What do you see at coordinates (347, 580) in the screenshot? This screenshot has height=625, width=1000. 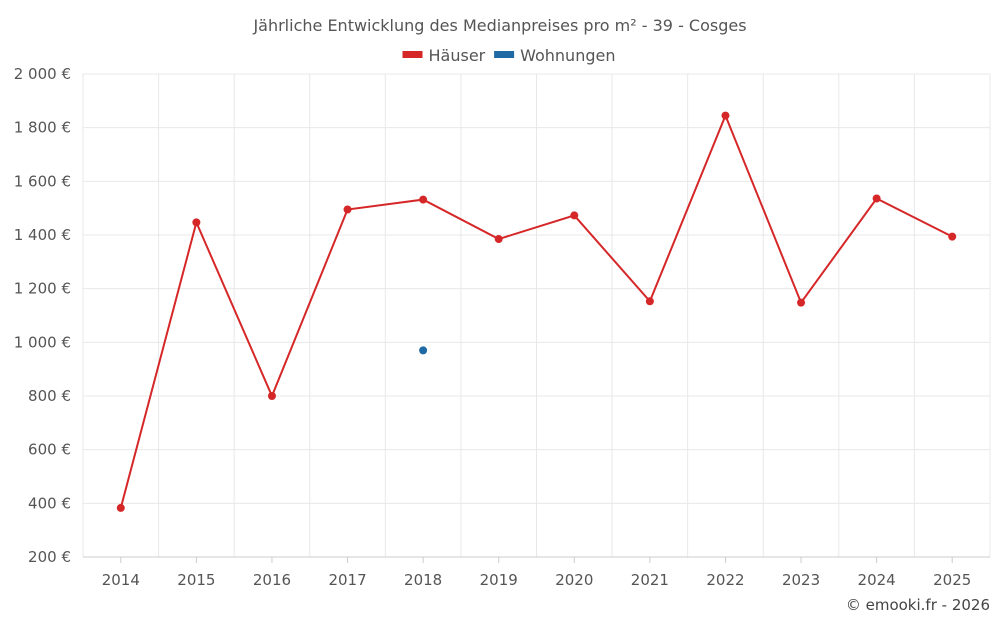 I see `x-tick-label: 2017` at bounding box center [347, 580].